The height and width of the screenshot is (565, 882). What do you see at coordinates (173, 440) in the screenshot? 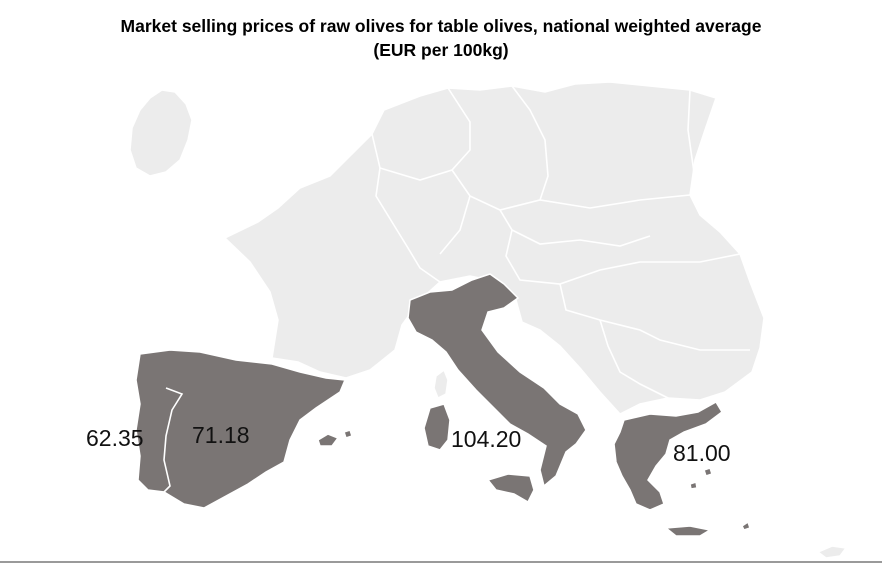
I see `border-portugal-spain` at bounding box center [173, 440].